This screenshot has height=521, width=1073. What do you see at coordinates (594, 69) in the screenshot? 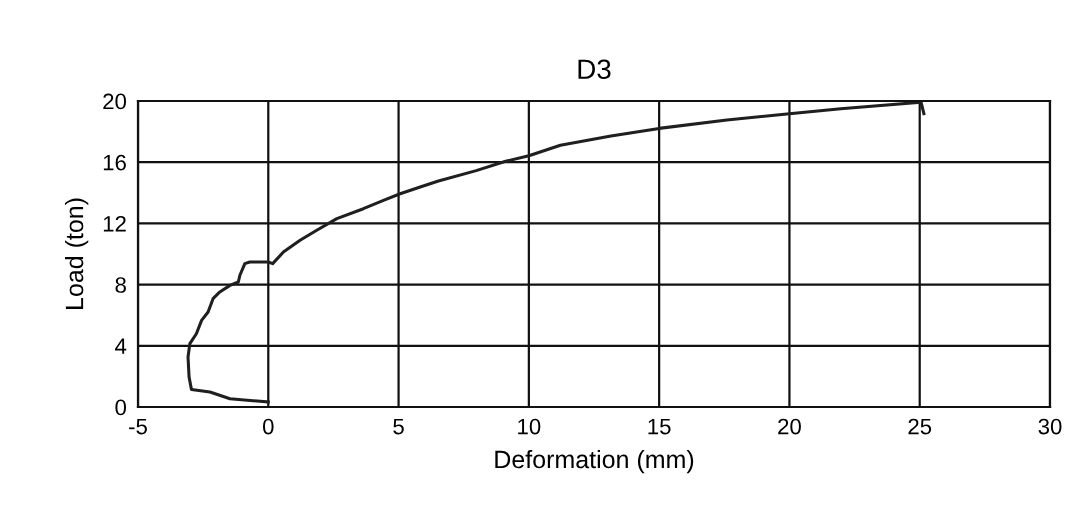
I see `chart-title: D3` at bounding box center [594, 69].